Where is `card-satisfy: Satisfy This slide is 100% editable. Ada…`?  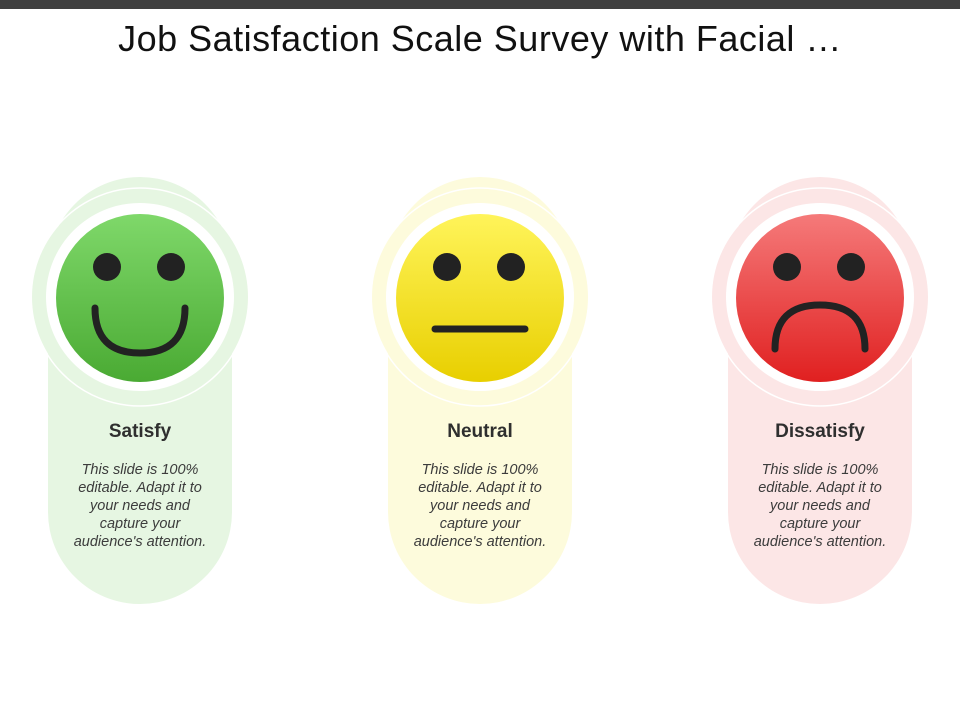 card-satisfy: Satisfy This slide is 100% editable. Ada… is located at coordinates (140, 384).